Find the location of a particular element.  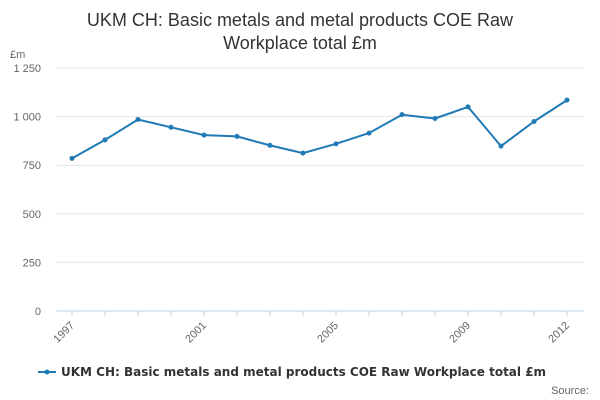

x-tick-label: 2009 is located at coordinates (460, 333).